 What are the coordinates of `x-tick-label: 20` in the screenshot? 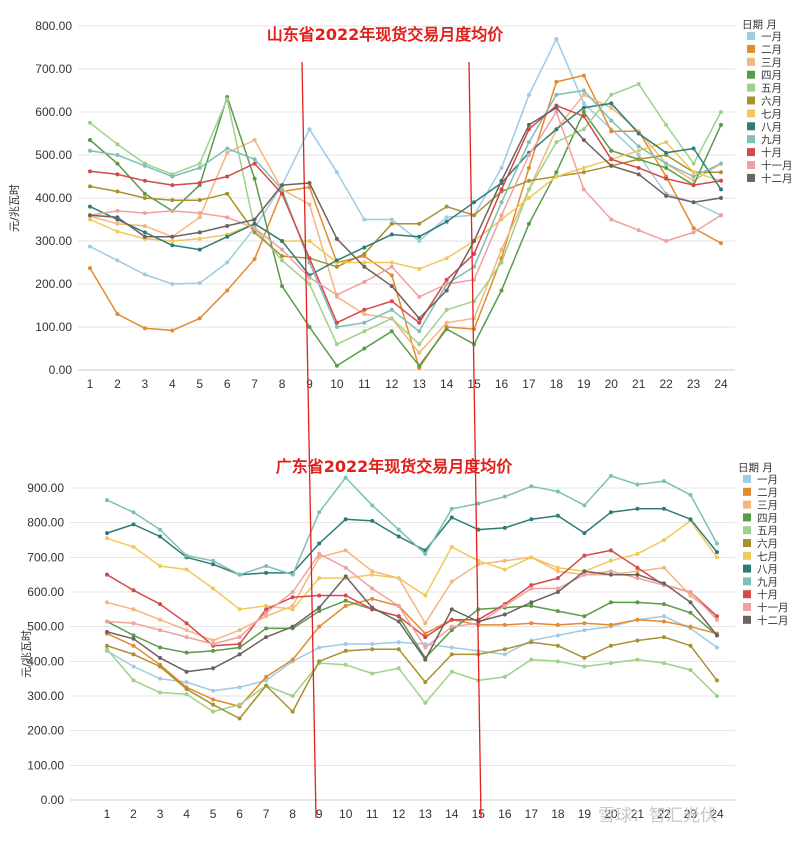 It's located at (612, 384).